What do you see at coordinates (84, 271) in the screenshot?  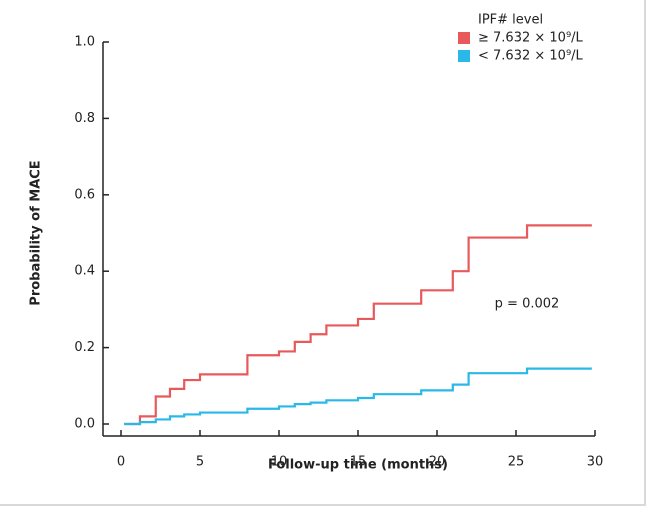 I see `y-tick-label: 0.4` at bounding box center [84, 271].